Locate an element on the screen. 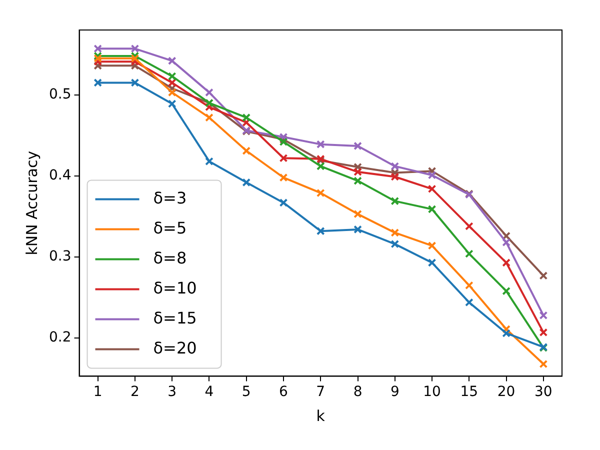 The width and height of the screenshot is (600, 450). x-tick-label: 15 is located at coordinates (469, 392).